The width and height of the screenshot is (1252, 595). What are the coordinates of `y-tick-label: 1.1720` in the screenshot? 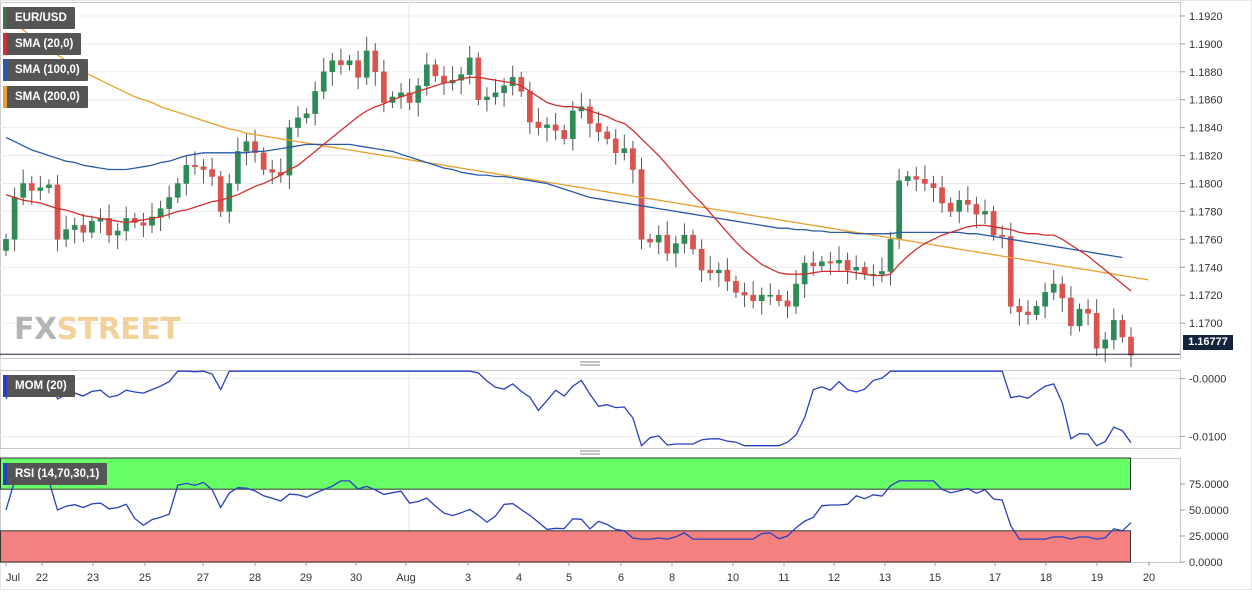 It's located at (1206, 296).